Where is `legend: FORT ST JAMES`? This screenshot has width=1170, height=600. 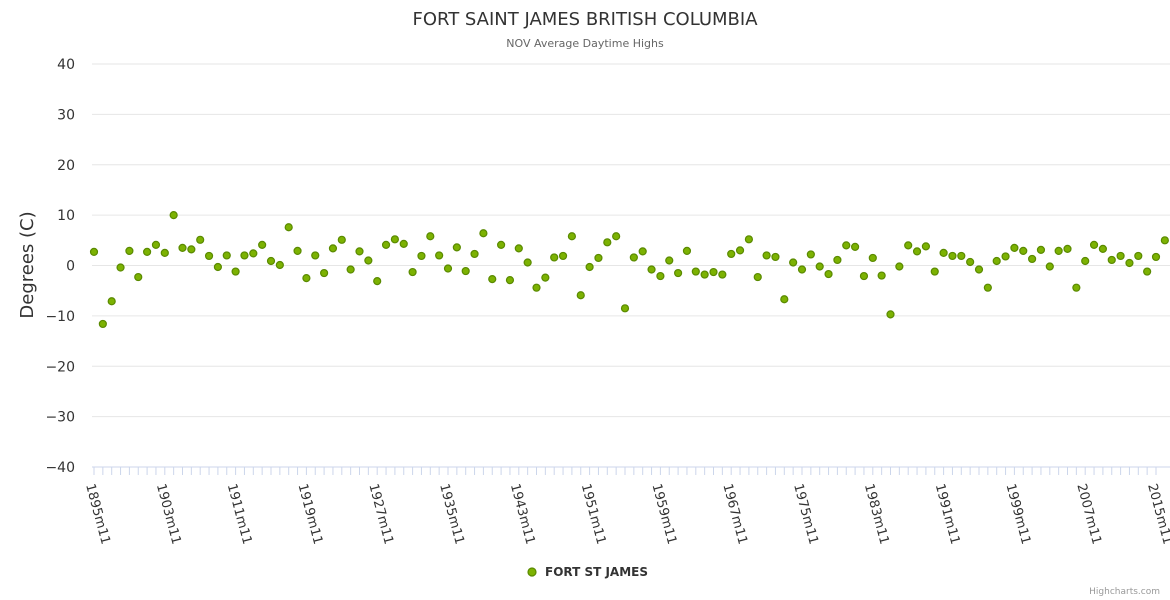 legend: FORT ST JAMES is located at coordinates (587, 572).